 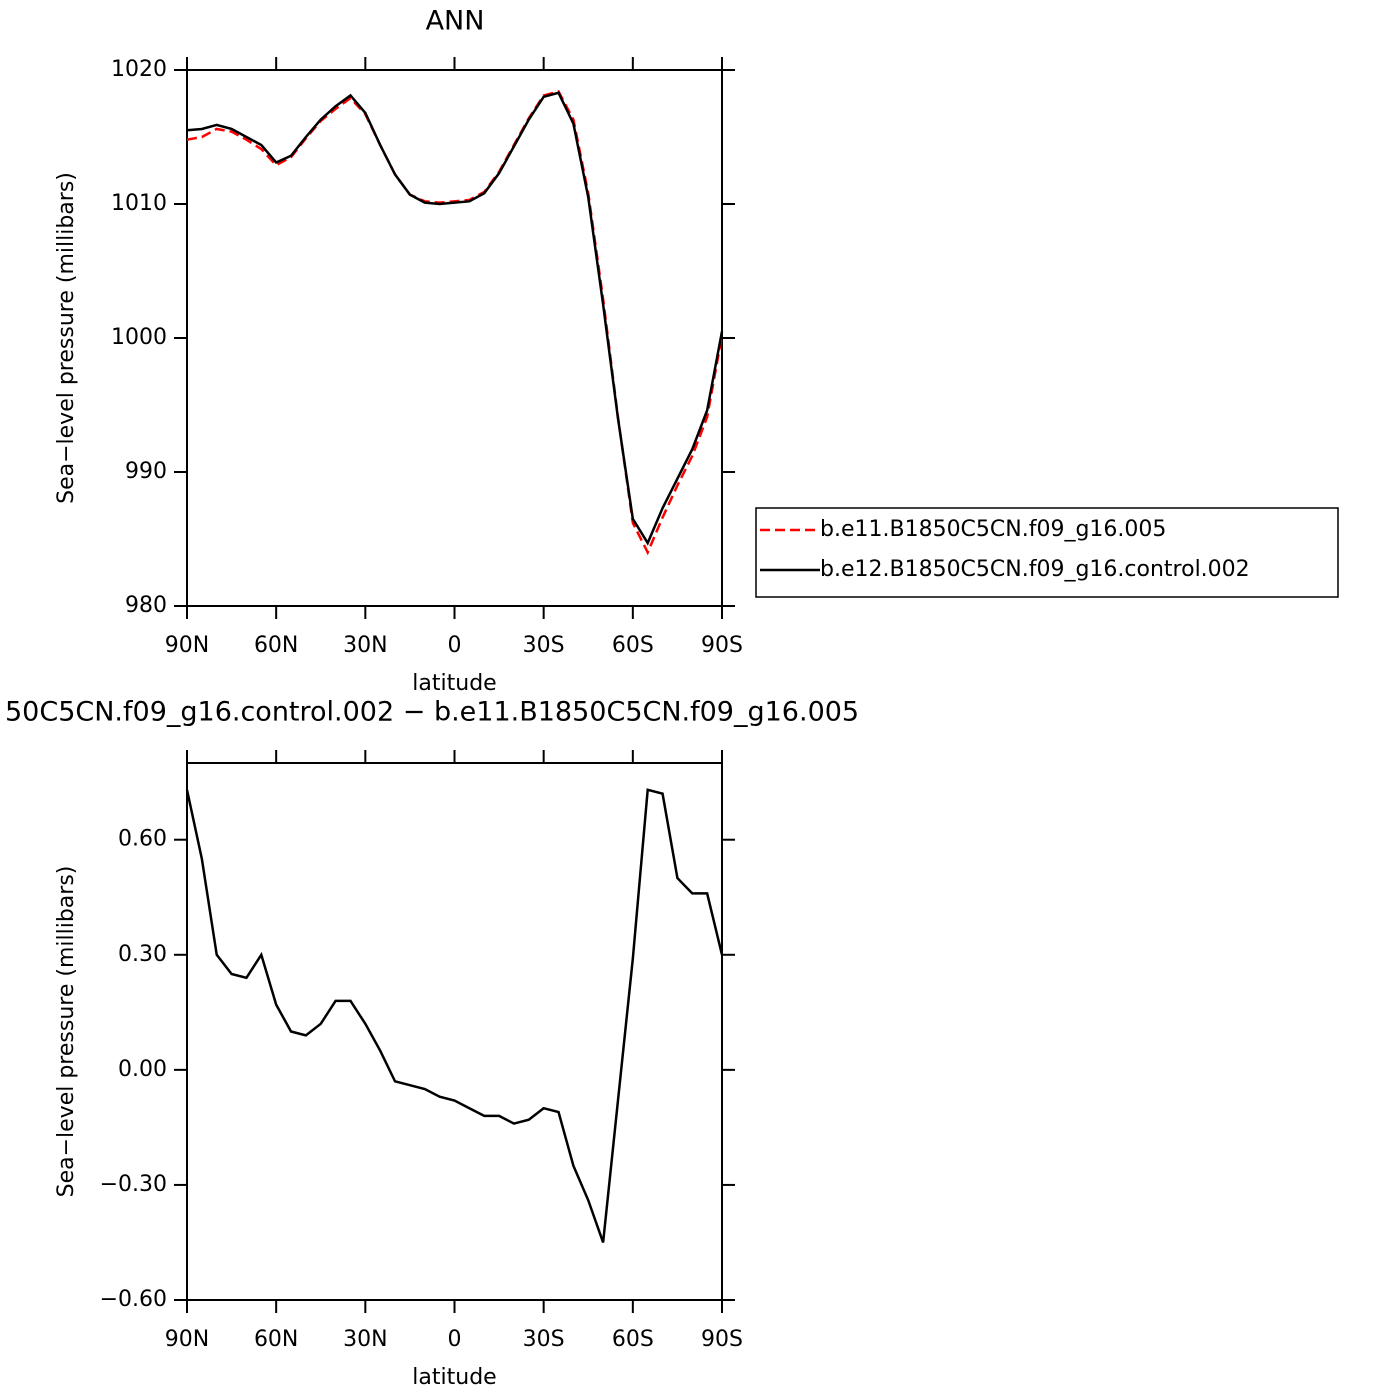 I want to click on legend-label: b.e12.B1850C5CN.f09_g16.control.002, so click(x=1035, y=569).